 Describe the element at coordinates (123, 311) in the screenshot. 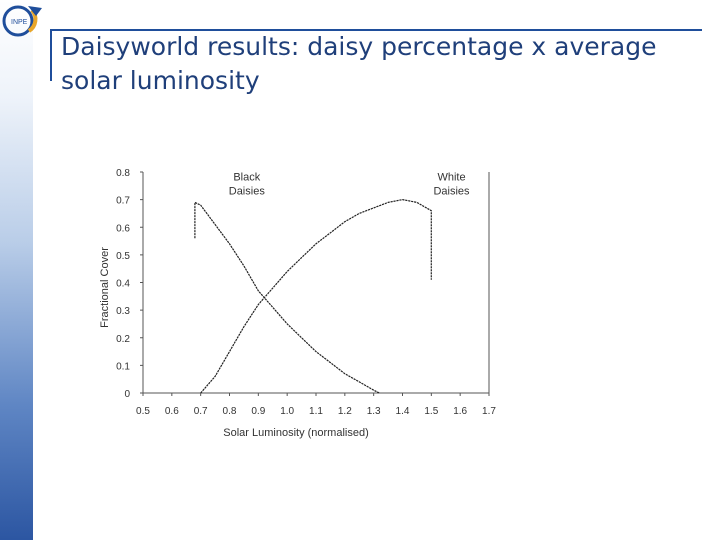

I see `y-tick-label: 0.3` at that location.